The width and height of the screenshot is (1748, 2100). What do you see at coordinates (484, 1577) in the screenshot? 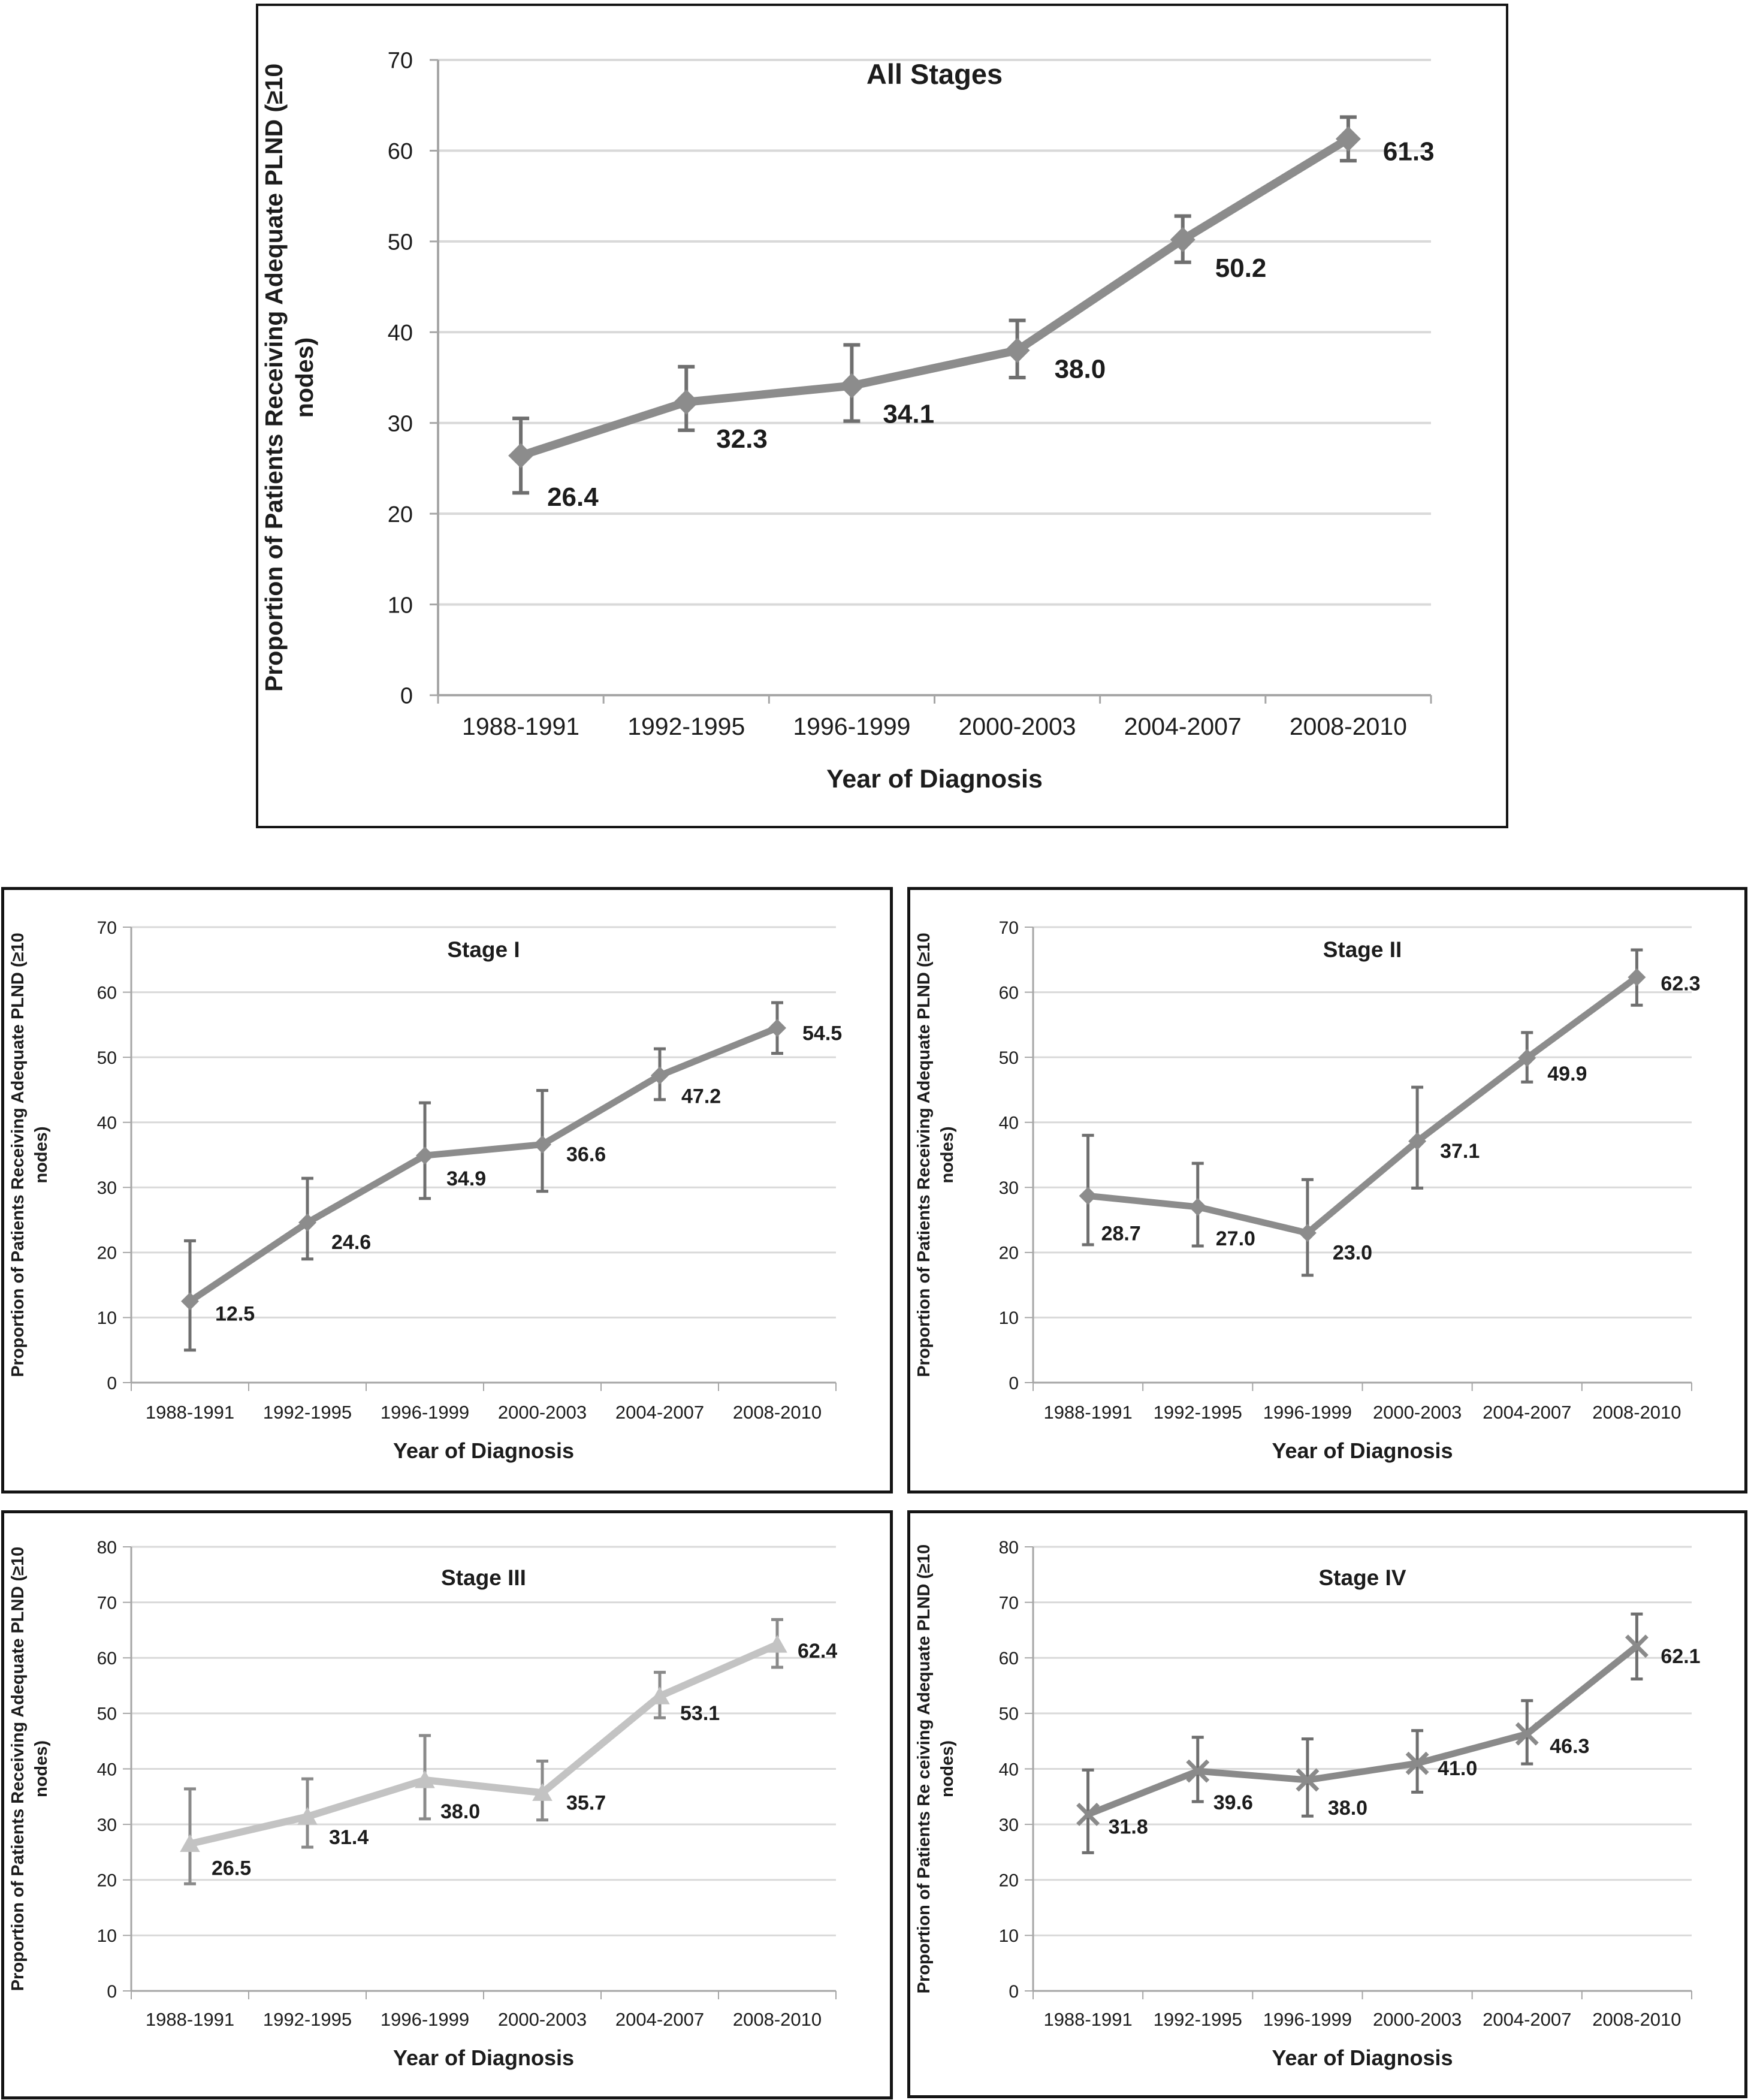
I see `chart-title: Stage III` at bounding box center [484, 1577].